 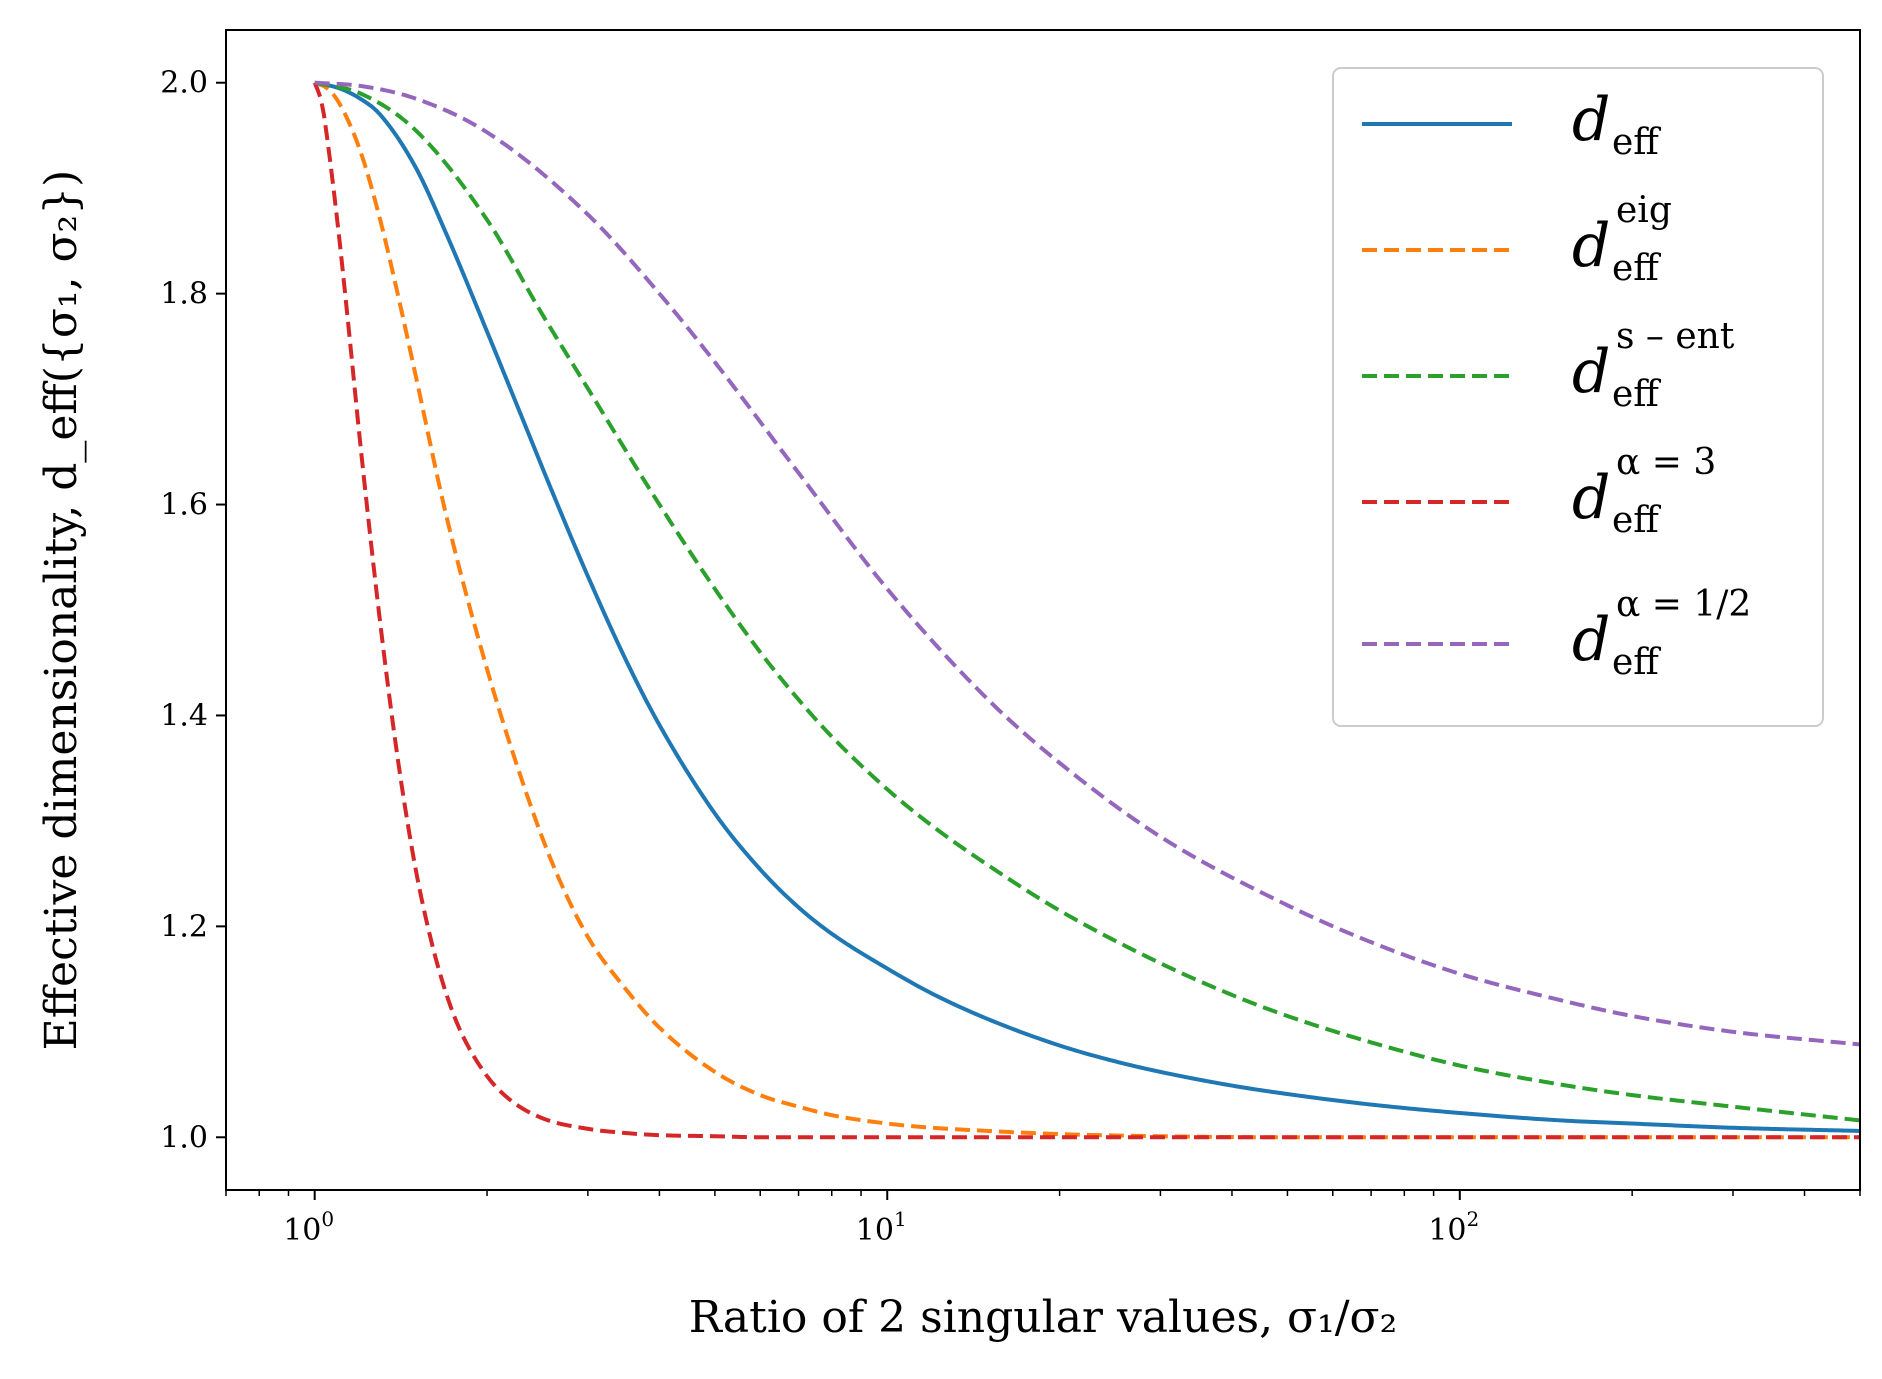 I want to click on y-tick-label: 1.0, so click(x=184, y=1137).